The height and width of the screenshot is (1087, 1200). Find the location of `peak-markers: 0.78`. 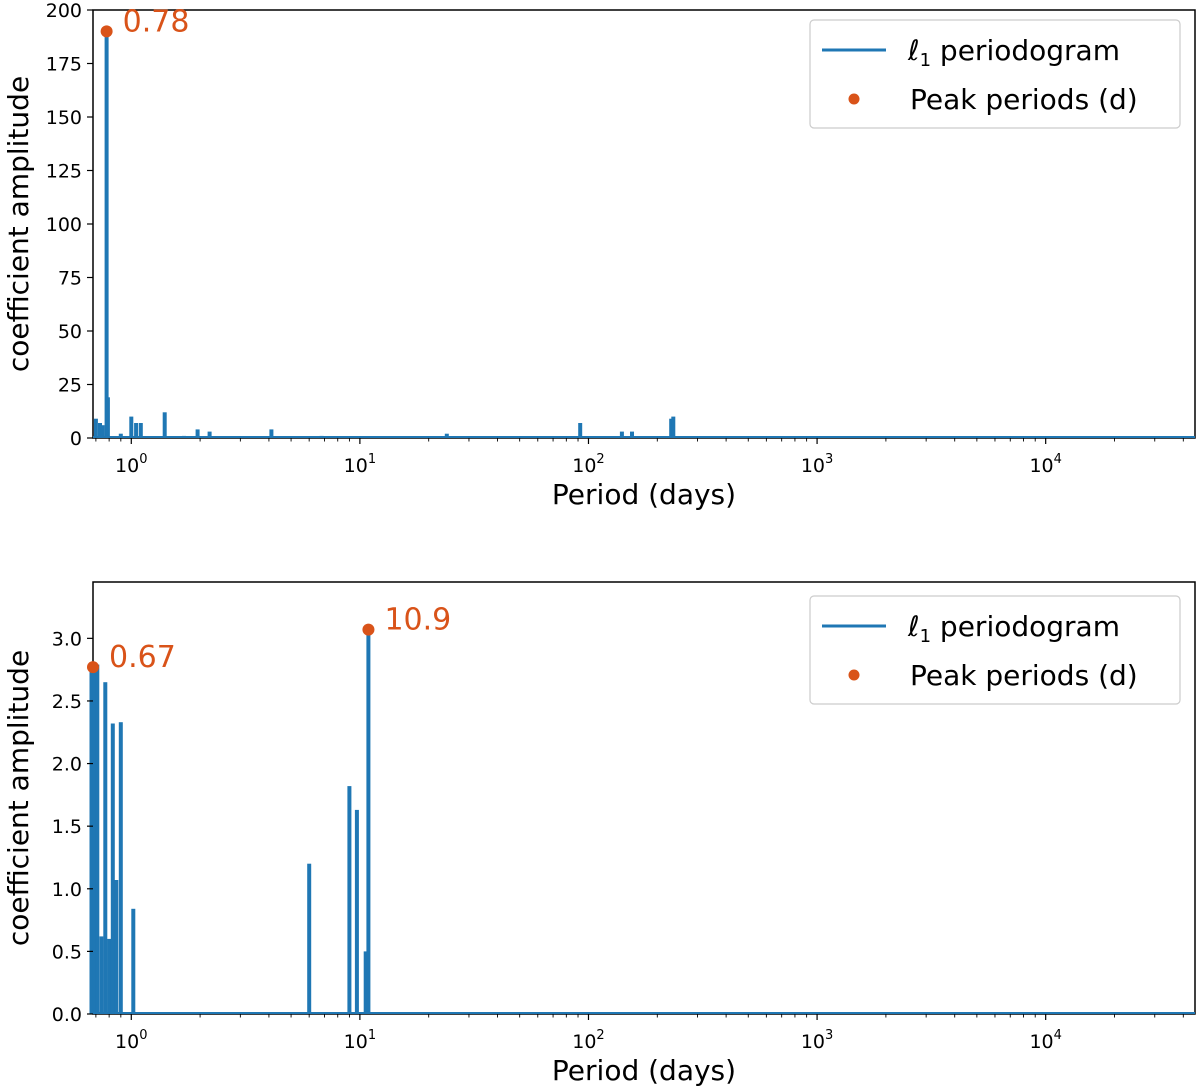

peak-markers: 0.78 is located at coordinates (145, 21).